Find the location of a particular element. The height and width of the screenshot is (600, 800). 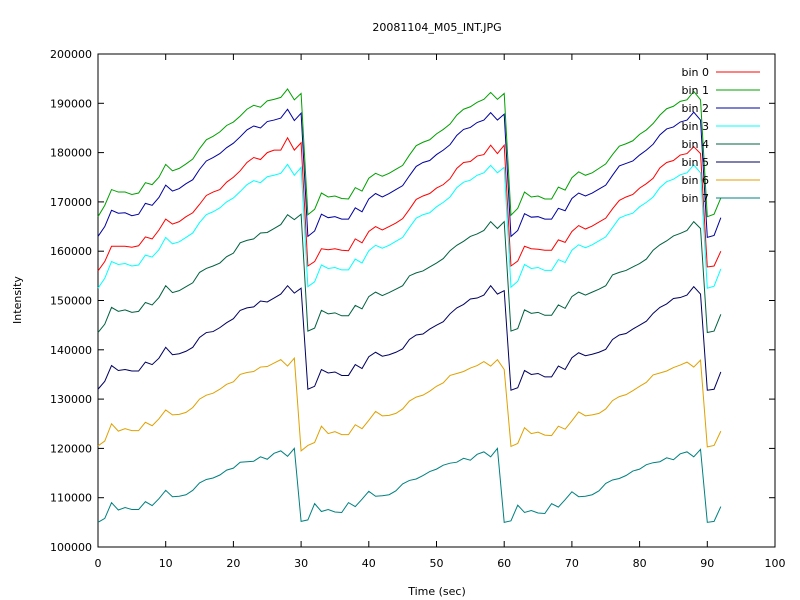

legend-label: bin 4 is located at coordinates (695, 144).